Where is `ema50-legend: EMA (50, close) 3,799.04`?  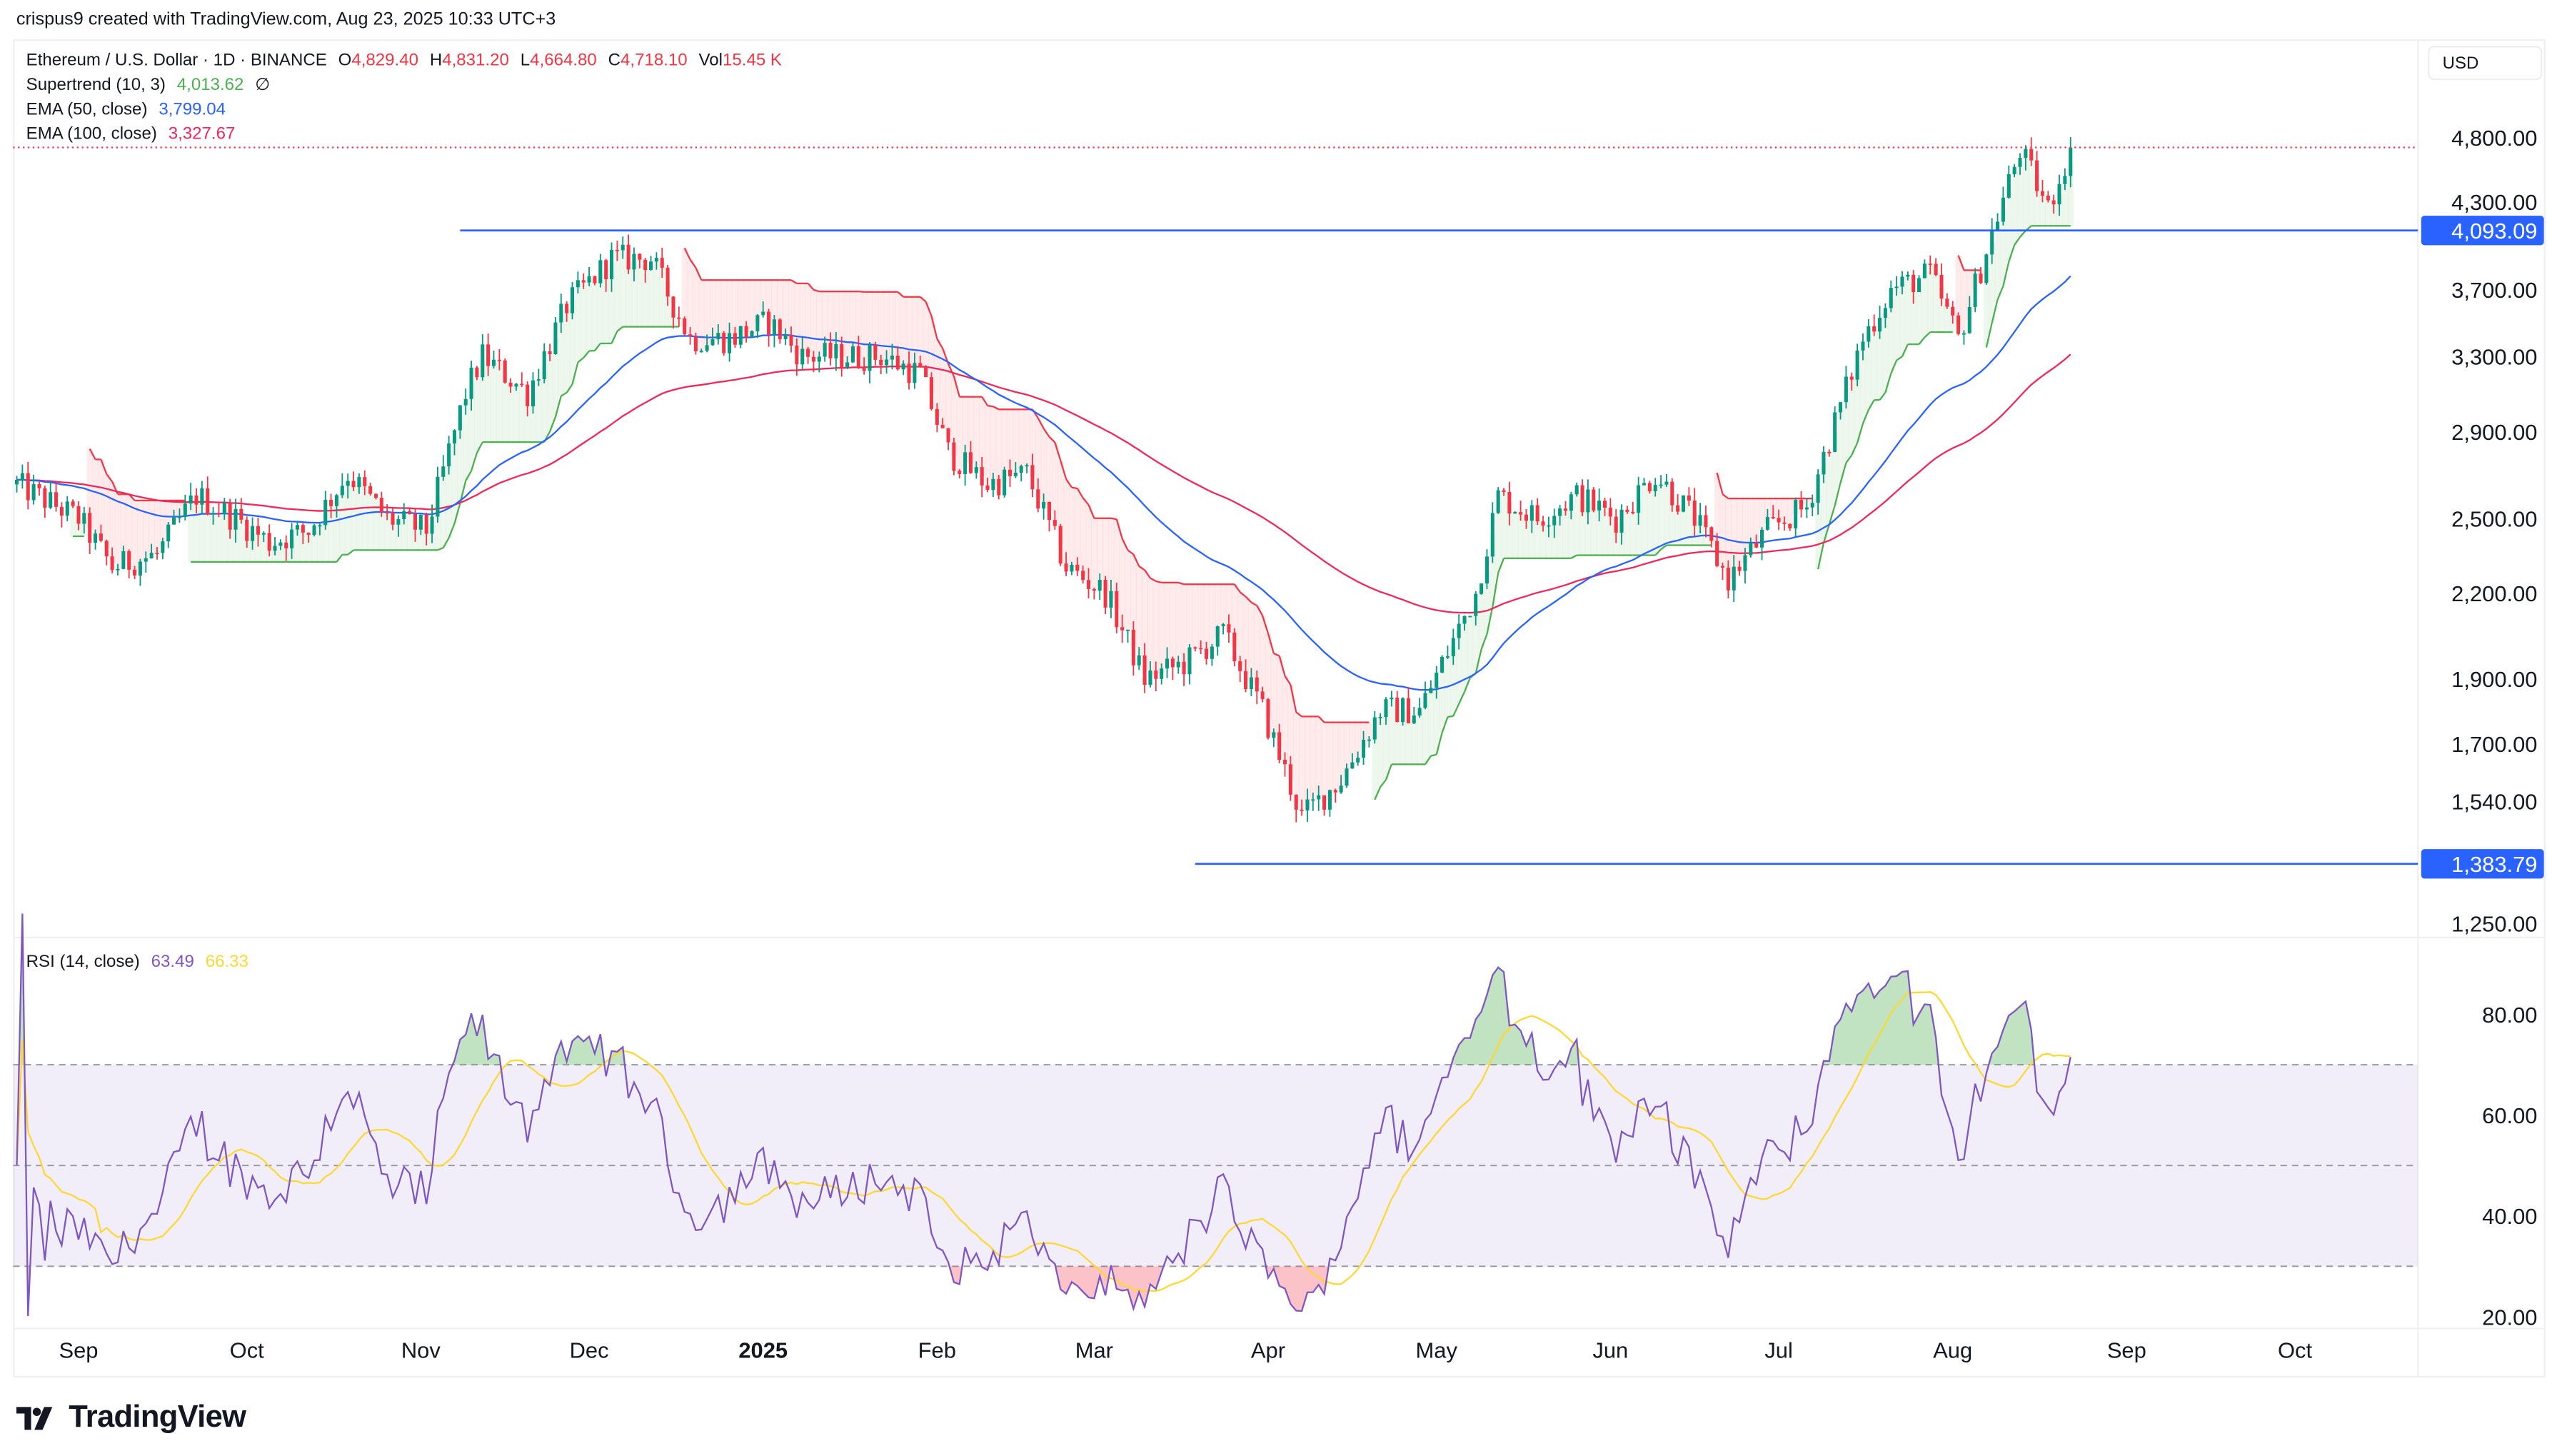
ema50-legend: EMA (50, close) 3,799.04 is located at coordinates (129, 109).